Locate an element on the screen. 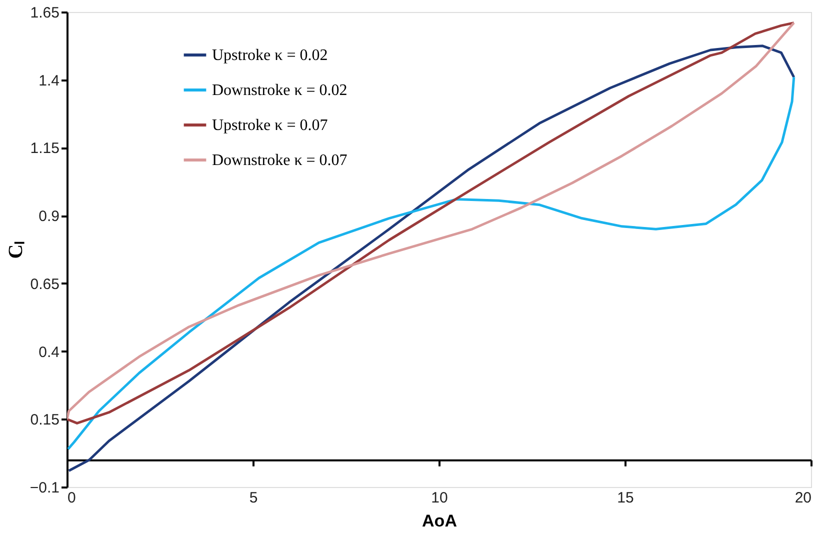  y-tick-label: 0.4 is located at coordinates (49, 352).